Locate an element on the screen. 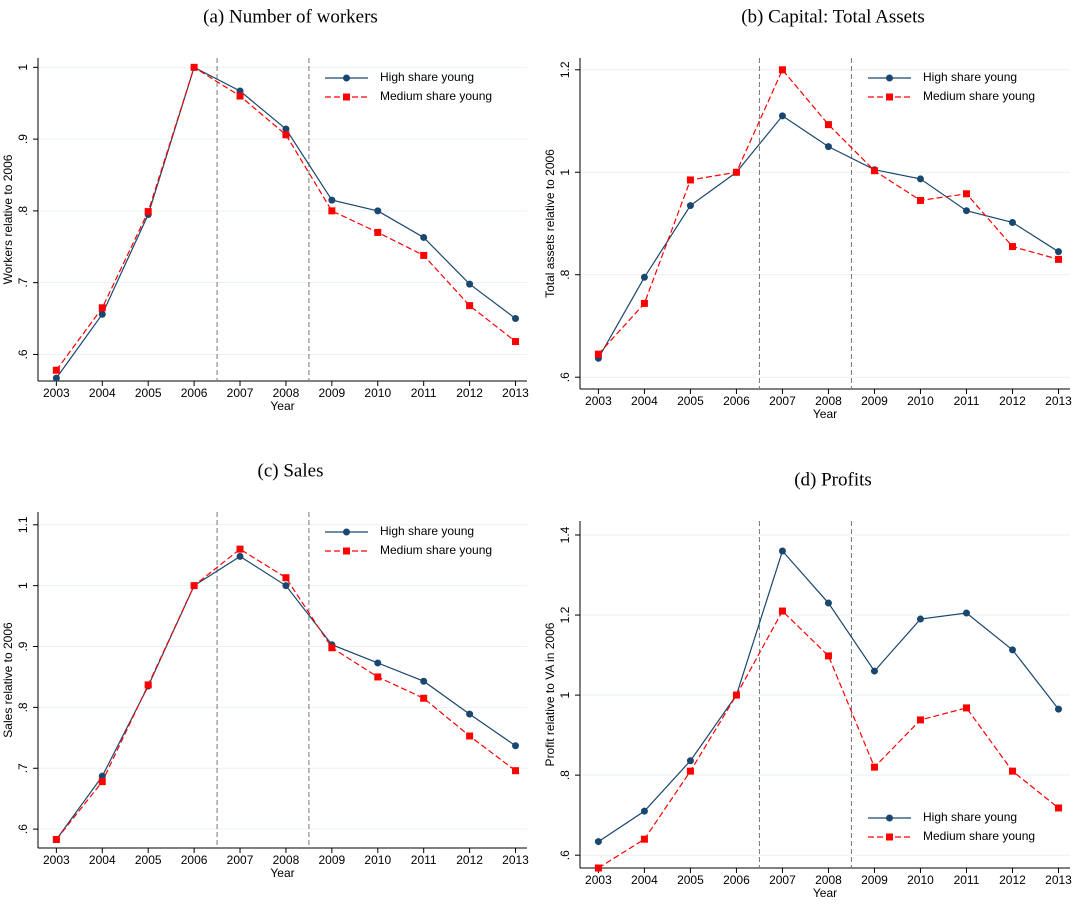 This screenshot has width=1079, height=913. chart-title: (c) Sales is located at coordinates (291, 470).